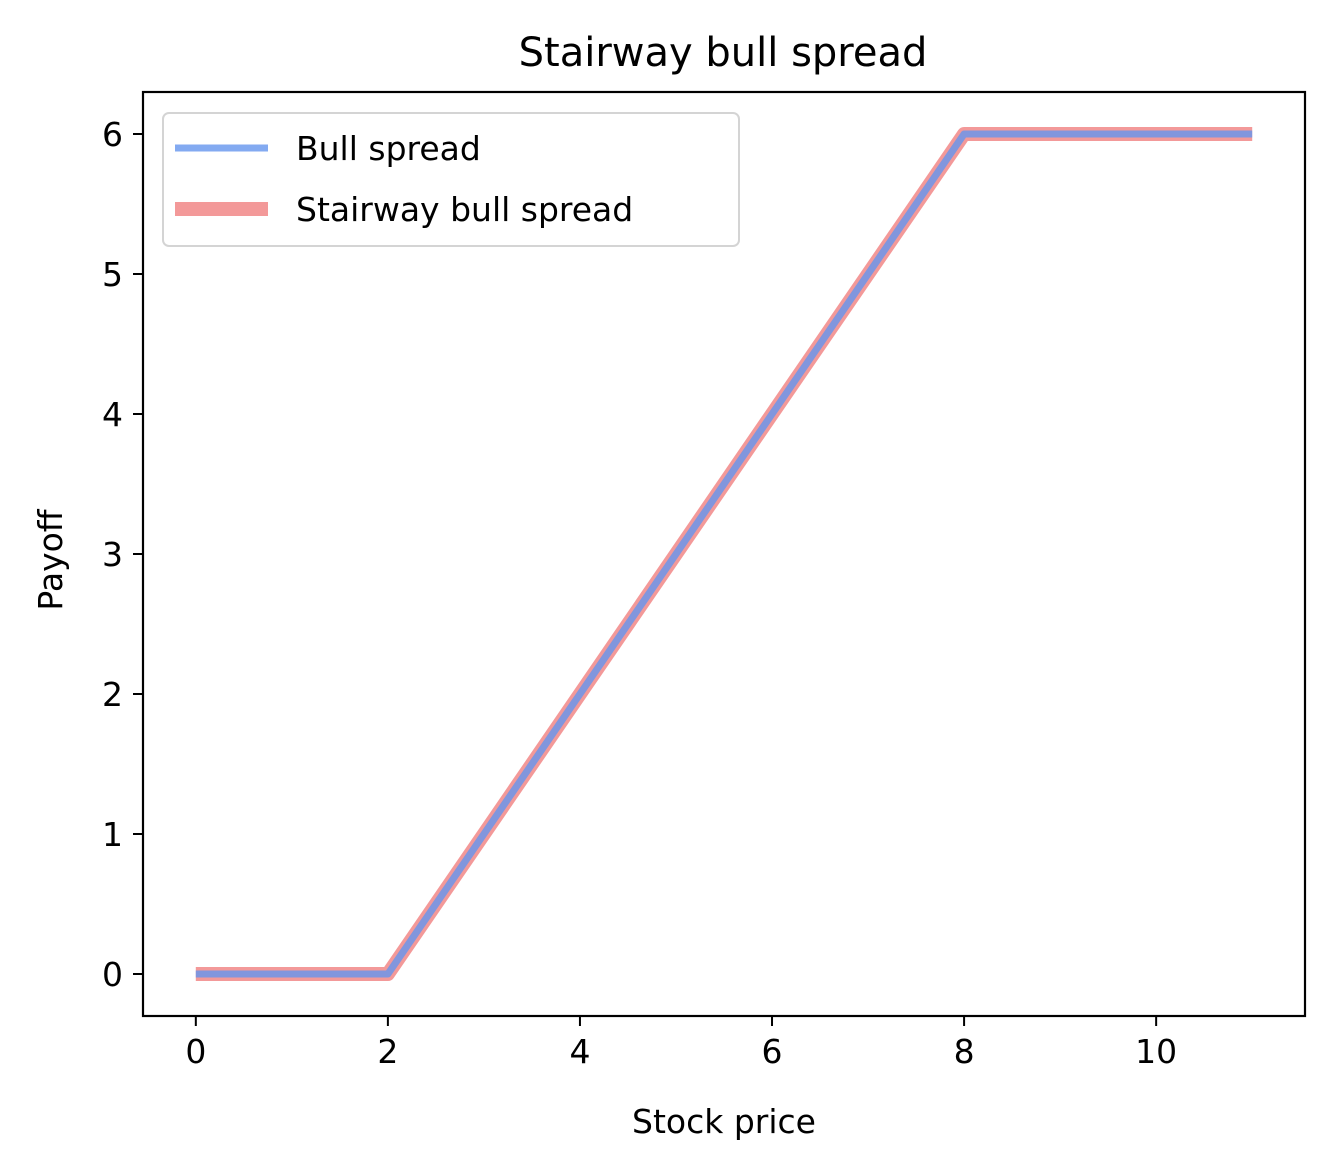 The image size is (1334, 1172). Describe the element at coordinates (112, 274) in the screenshot. I see `y-tick-label: 5` at that location.